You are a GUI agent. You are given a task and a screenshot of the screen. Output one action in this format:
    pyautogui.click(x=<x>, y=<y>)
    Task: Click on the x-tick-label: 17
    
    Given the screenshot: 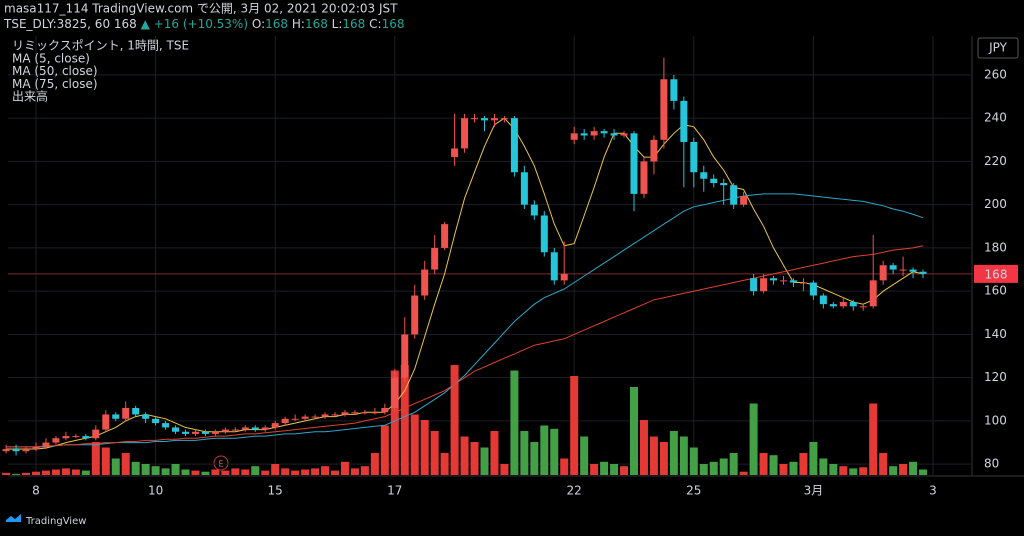 What is the action you would take?
    pyautogui.click(x=394, y=491)
    